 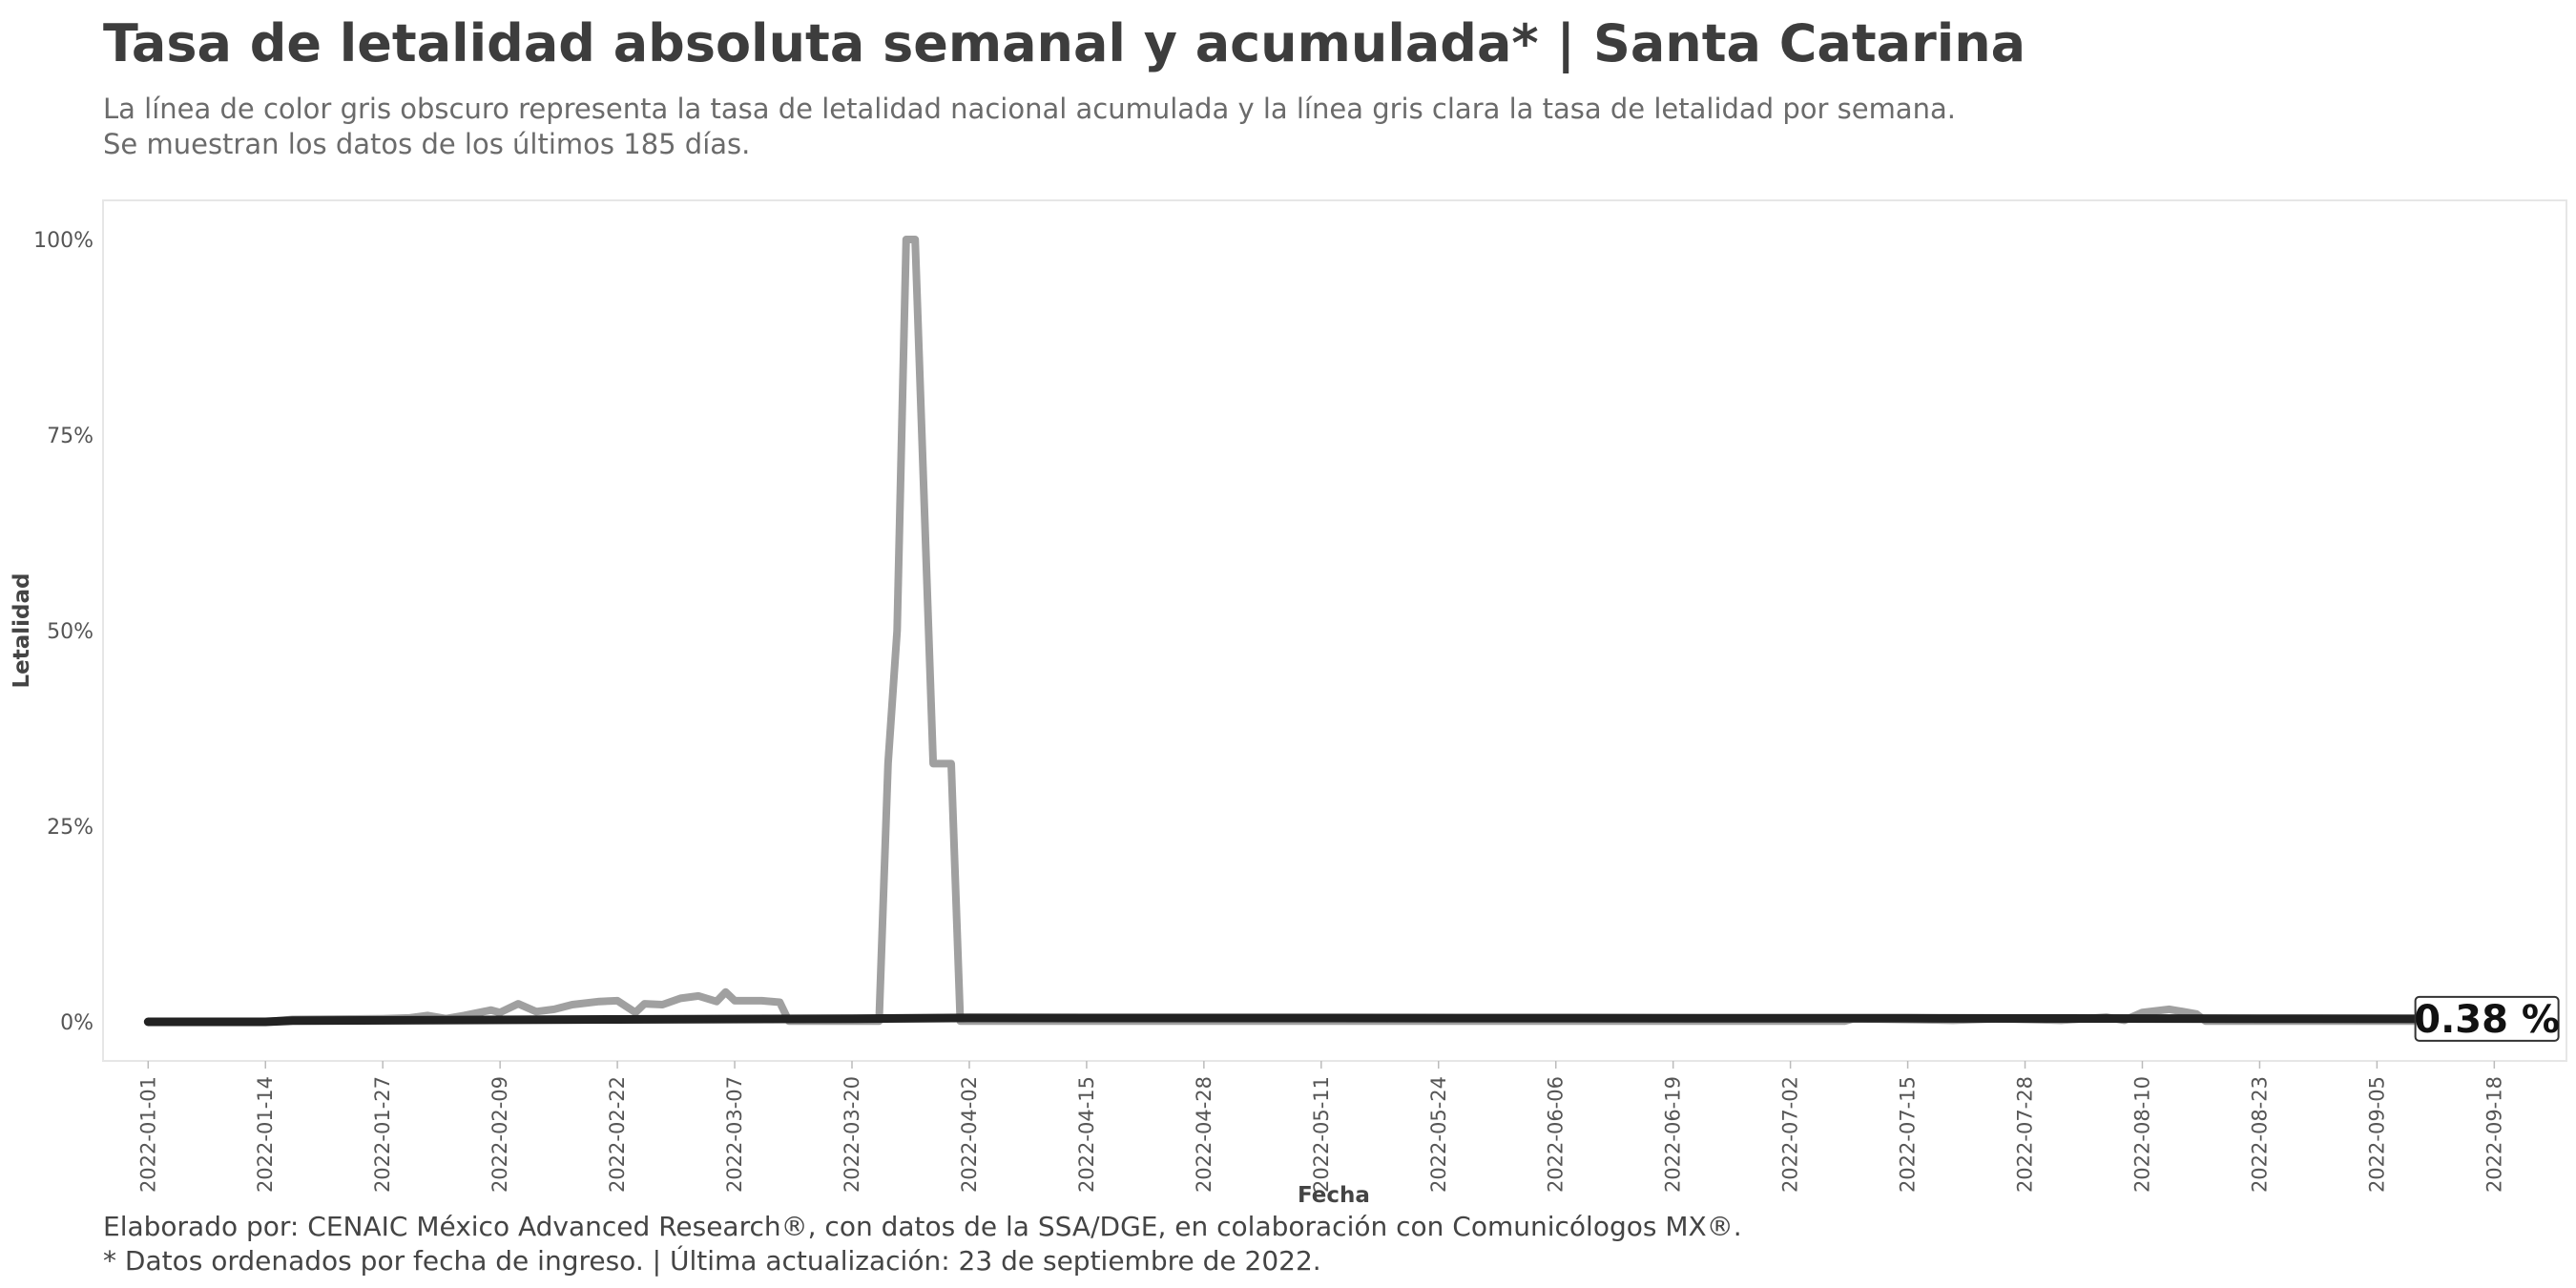 I want to click on x-tick-label: 2022-02-22, so click(x=617, y=1134).